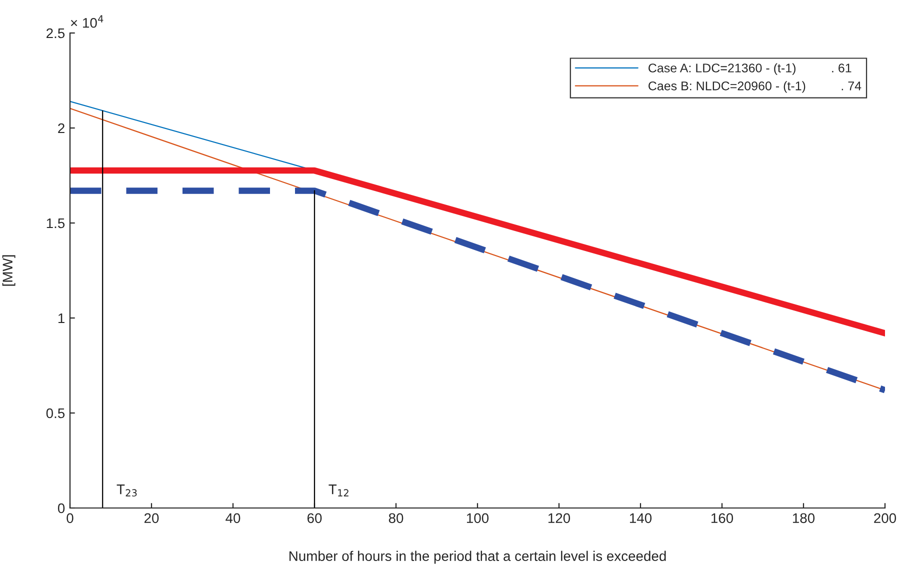 Image resolution: width=899 pixels, height=566 pixels. I want to click on x-tick-label: 60, so click(314, 518).